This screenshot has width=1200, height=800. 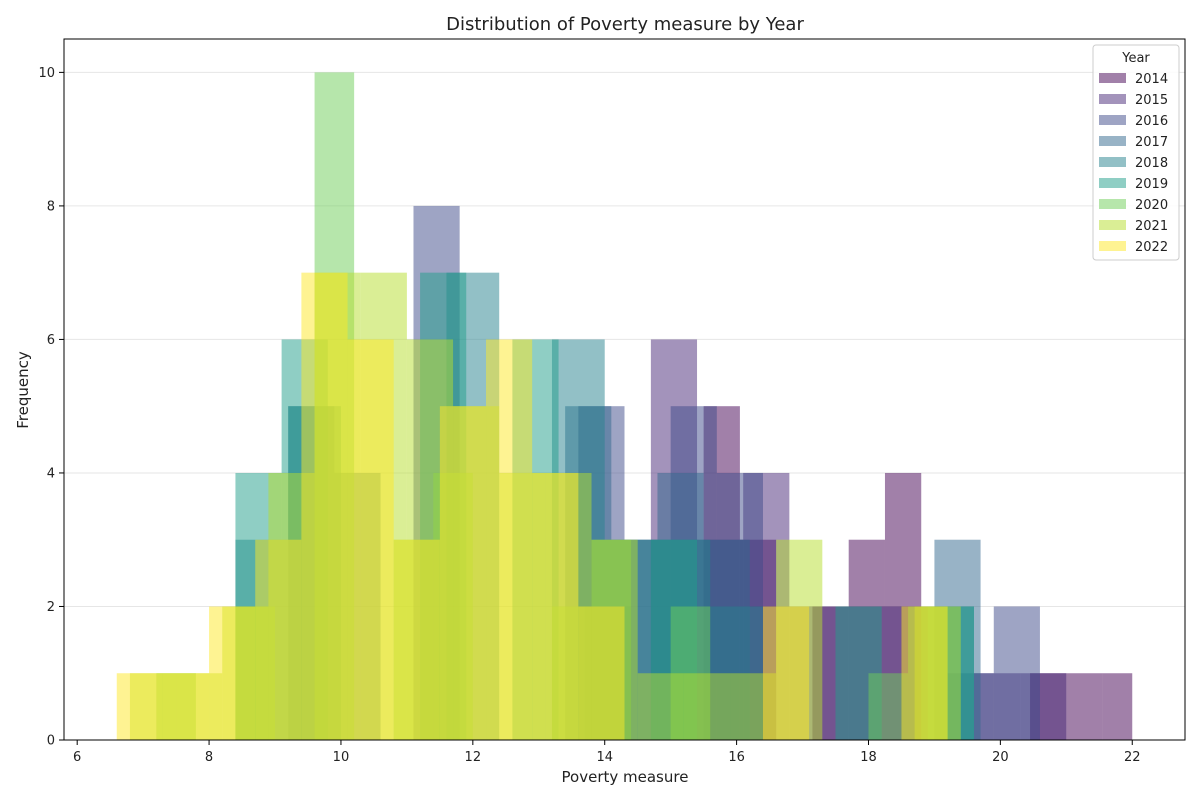 What do you see at coordinates (625, 777) in the screenshot?
I see `x-axis-label: Poverty measure` at bounding box center [625, 777].